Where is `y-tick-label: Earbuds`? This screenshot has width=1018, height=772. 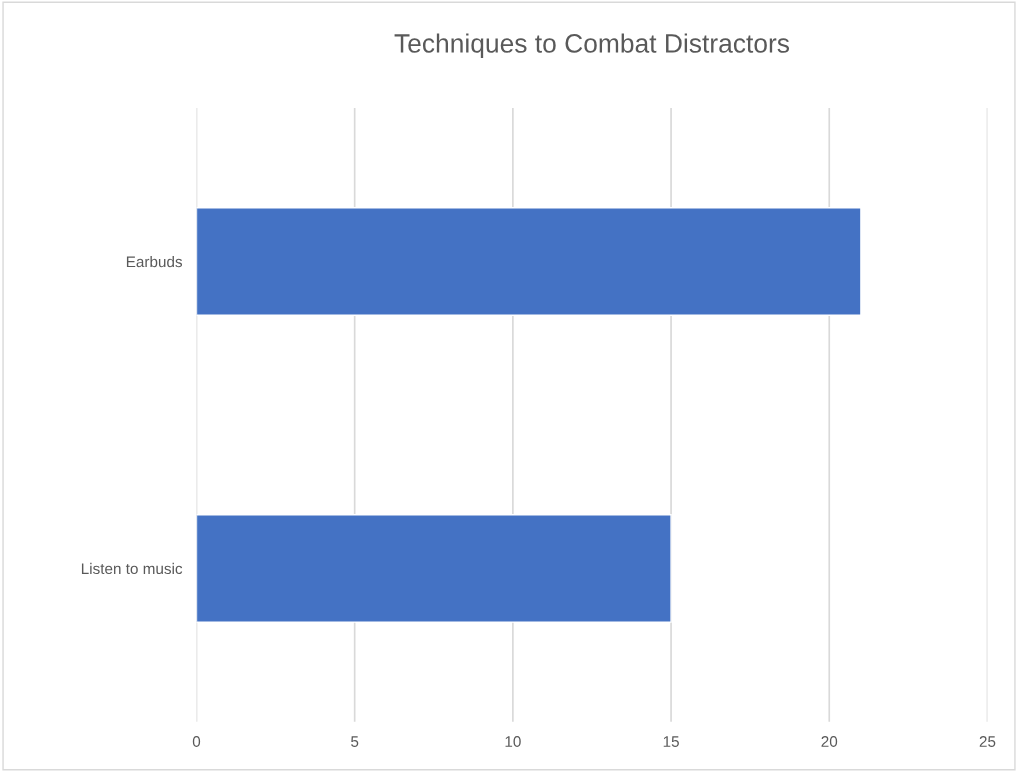 y-tick-label: Earbuds is located at coordinates (154, 261).